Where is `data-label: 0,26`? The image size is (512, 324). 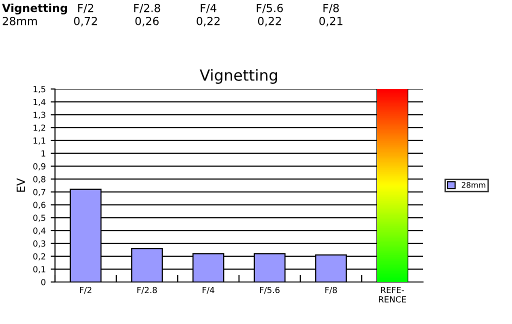
data-label: 0,26 is located at coordinates (147, 21).